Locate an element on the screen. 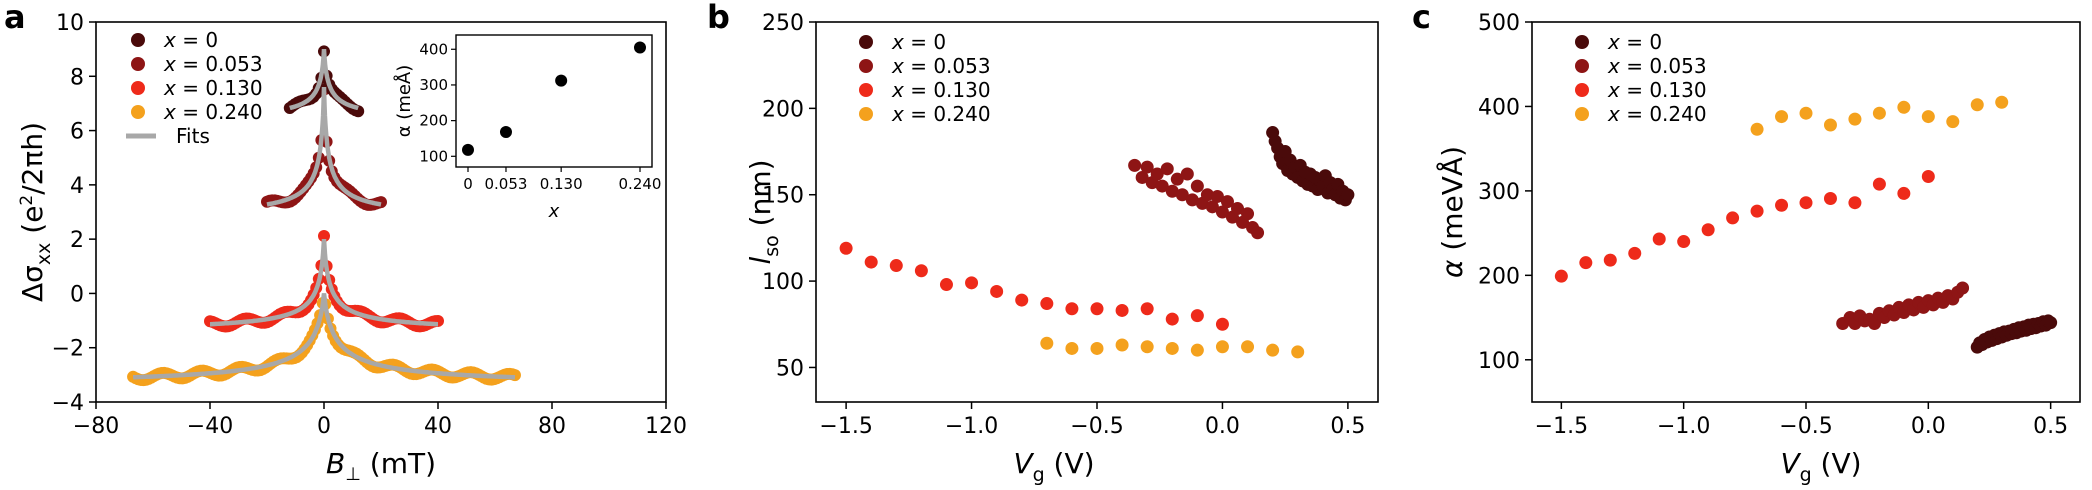 The width and height of the screenshot is (2092, 490). panel-c-xtick-label: −1.5 is located at coordinates (1561, 426).